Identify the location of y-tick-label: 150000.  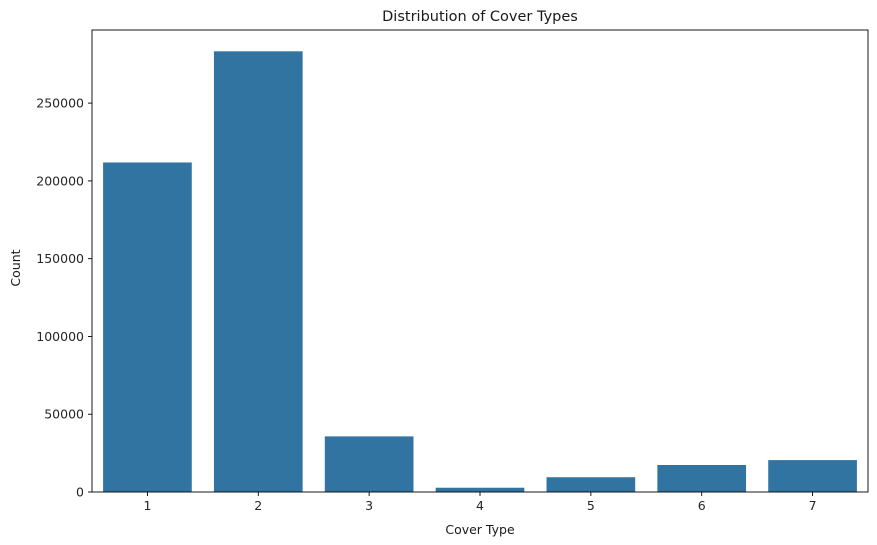
(60, 258).